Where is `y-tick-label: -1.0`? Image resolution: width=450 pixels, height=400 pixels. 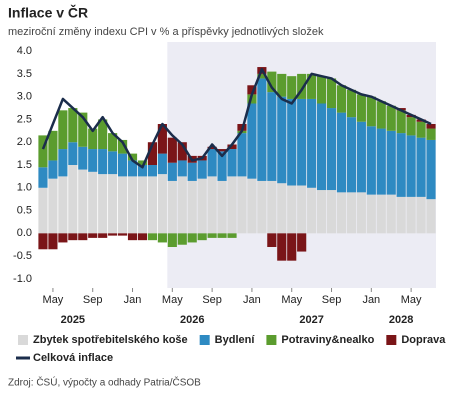 y-tick-label: -1.0 is located at coordinates (22, 279).